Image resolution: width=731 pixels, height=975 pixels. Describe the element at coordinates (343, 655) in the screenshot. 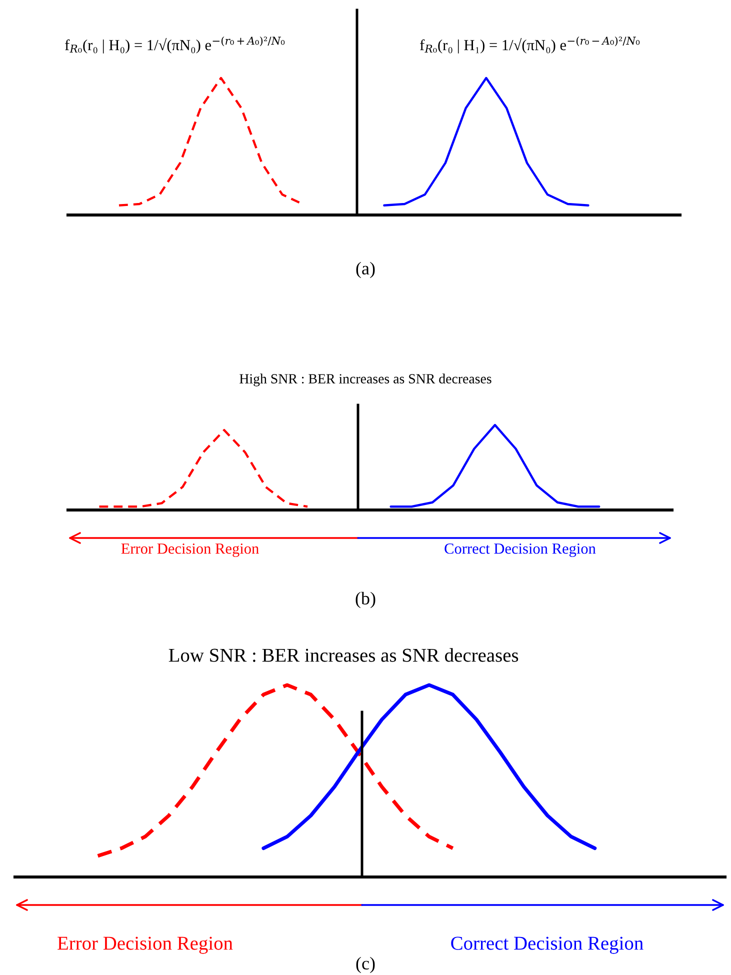

I see `chart-title: Low SNR : BER increases as SNR decreases` at that location.